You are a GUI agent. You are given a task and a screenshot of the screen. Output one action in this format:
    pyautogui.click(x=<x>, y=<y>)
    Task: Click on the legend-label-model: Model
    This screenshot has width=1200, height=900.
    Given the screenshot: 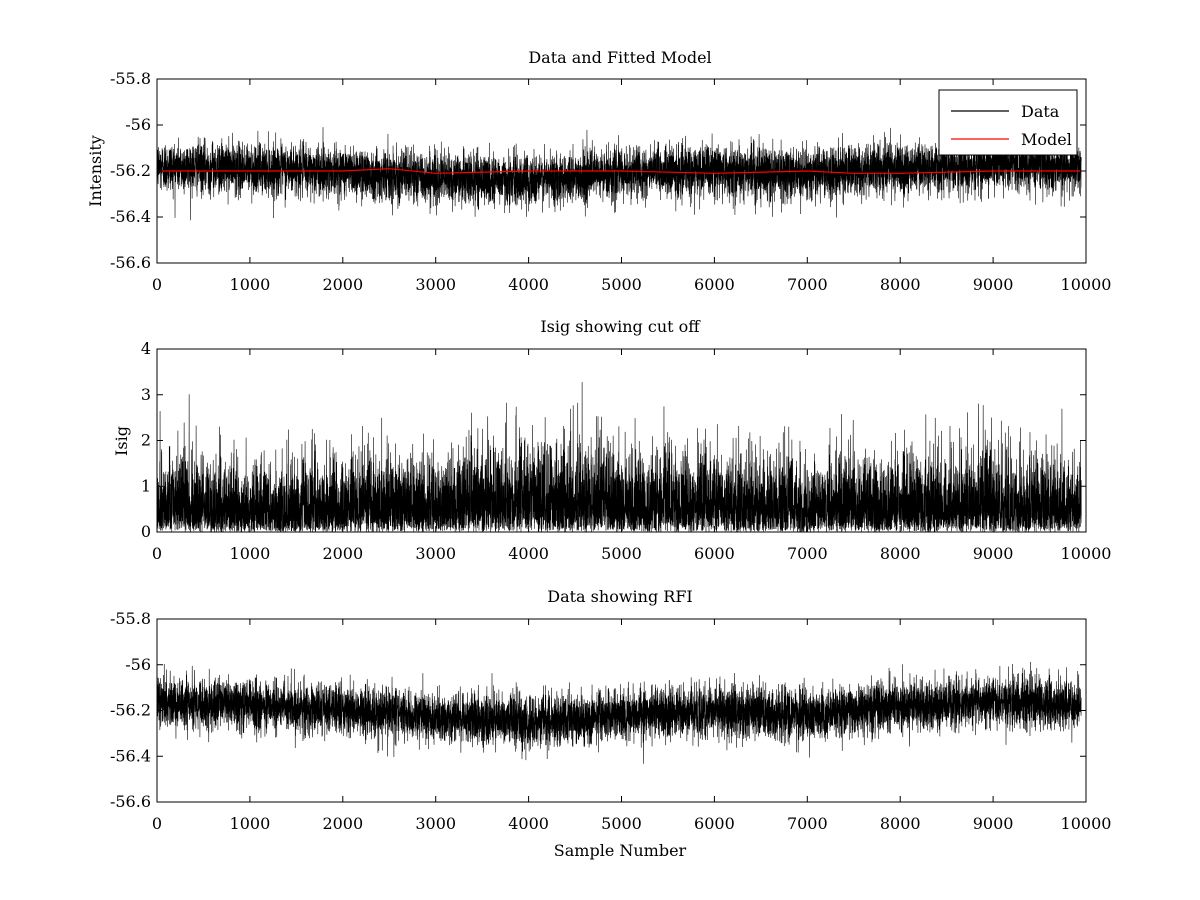 What is the action you would take?
    pyautogui.click(x=1046, y=139)
    